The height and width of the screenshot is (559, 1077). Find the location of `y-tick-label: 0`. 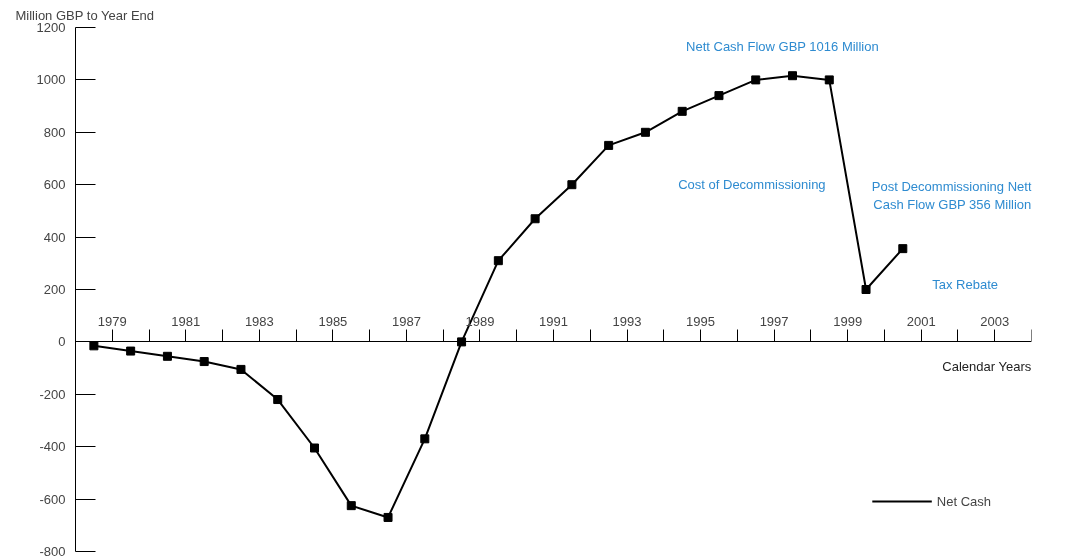

y-tick-label: 0 is located at coordinates (62, 342).